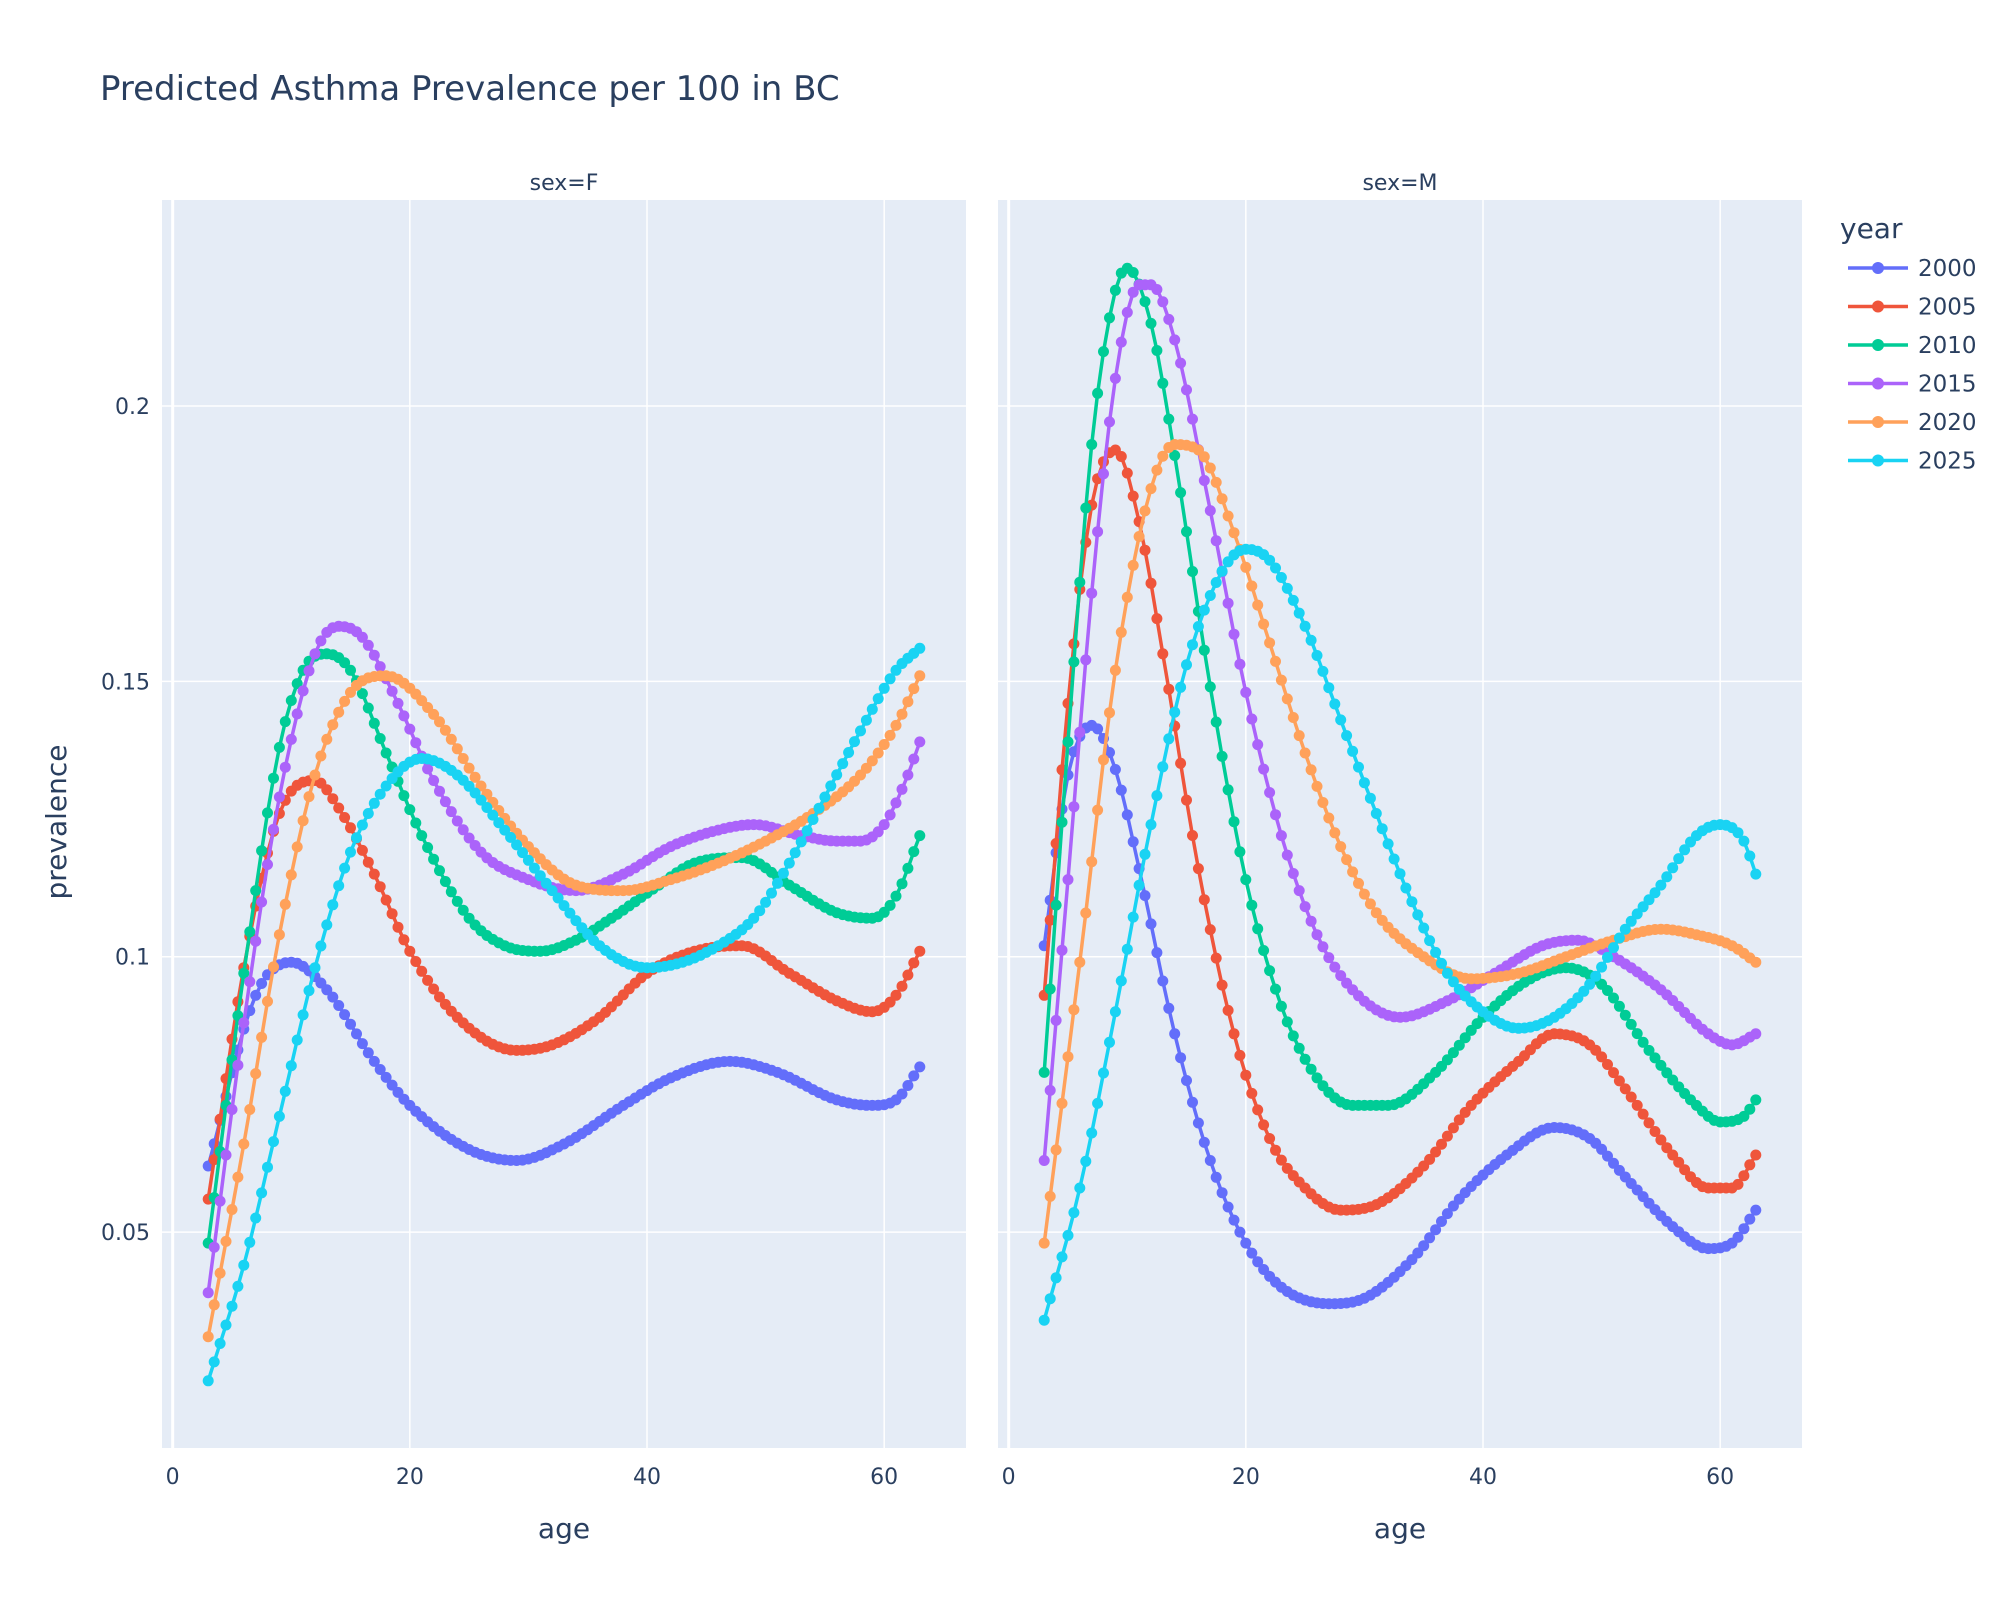 The height and width of the screenshot is (1600, 2000). Describe the element at coordinates (1912, 269) in the screenshot. I see `legend-item-2000: 2000` at that location.